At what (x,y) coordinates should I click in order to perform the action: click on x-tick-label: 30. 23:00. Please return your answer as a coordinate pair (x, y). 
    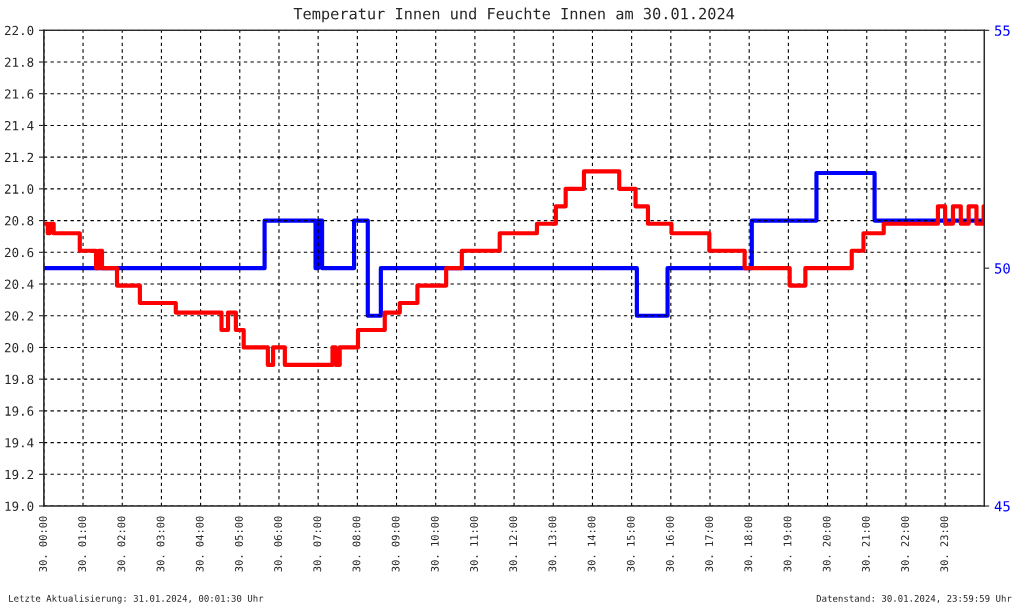
    Looking at the image, I should click on (944, 544).